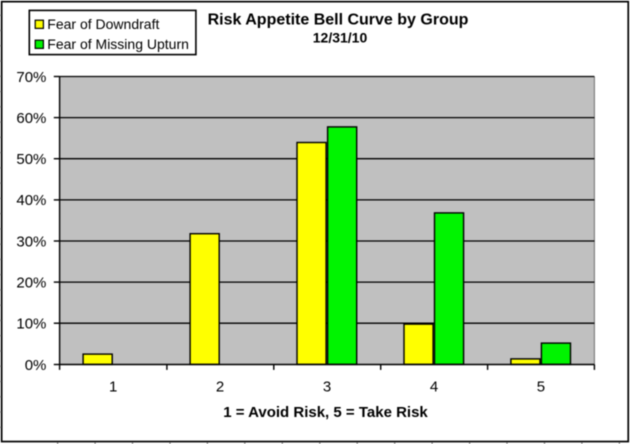 This screenshot has width=630, height=444. Describe the element at coordinates (31, 118) in the screenshot. I see `svg-text: 60%` at that location.